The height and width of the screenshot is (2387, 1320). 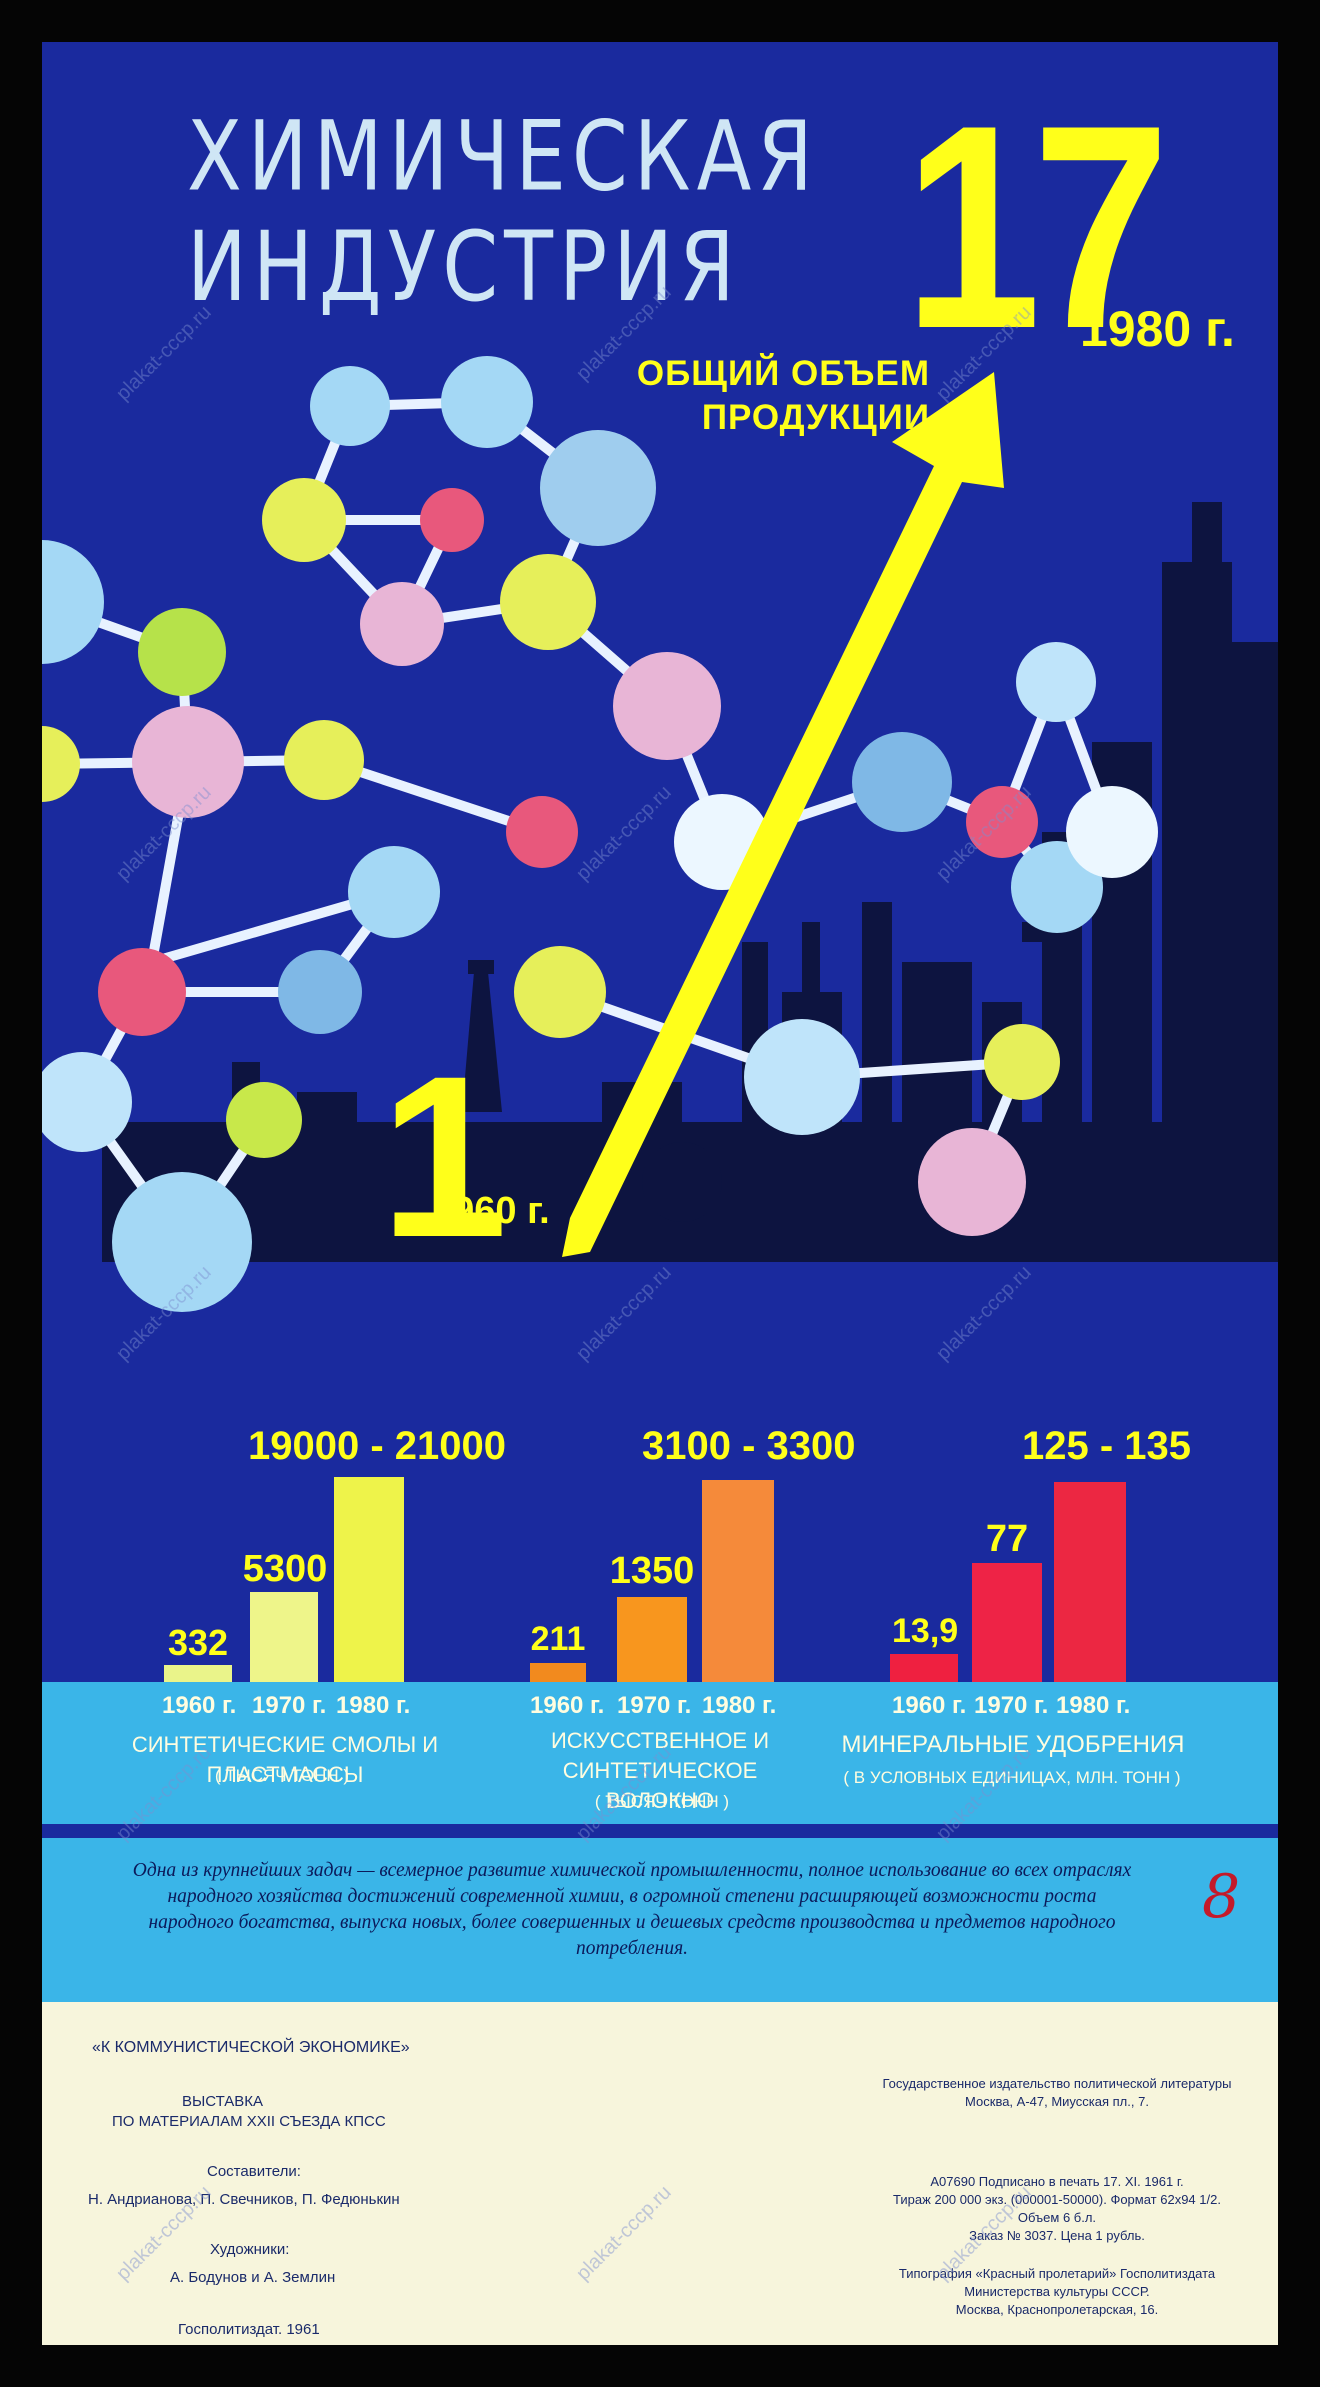 I want to click on printer-line-2: Министерства культуры СССР., so click(x=1057, y=2291).